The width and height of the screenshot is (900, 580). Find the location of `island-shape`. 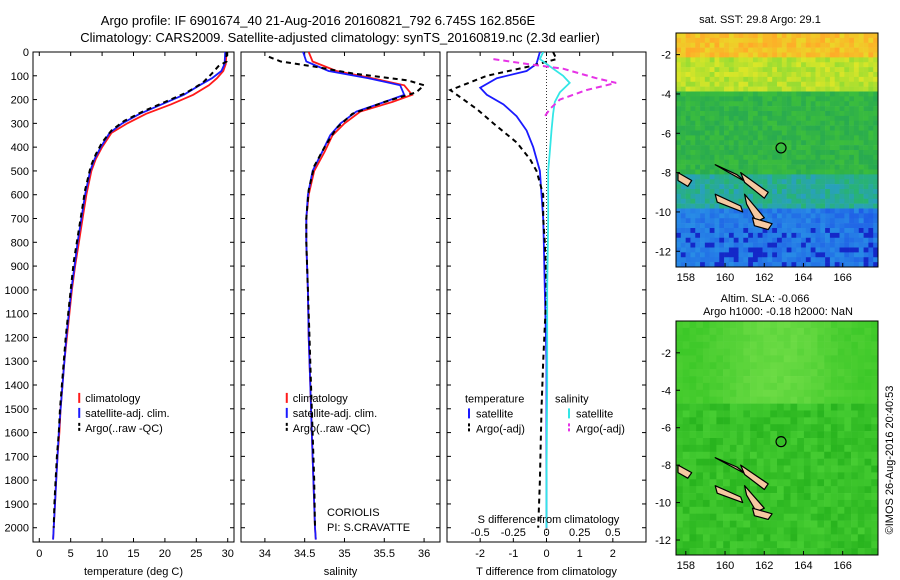

island-shape is located at coordinates (685, 179).